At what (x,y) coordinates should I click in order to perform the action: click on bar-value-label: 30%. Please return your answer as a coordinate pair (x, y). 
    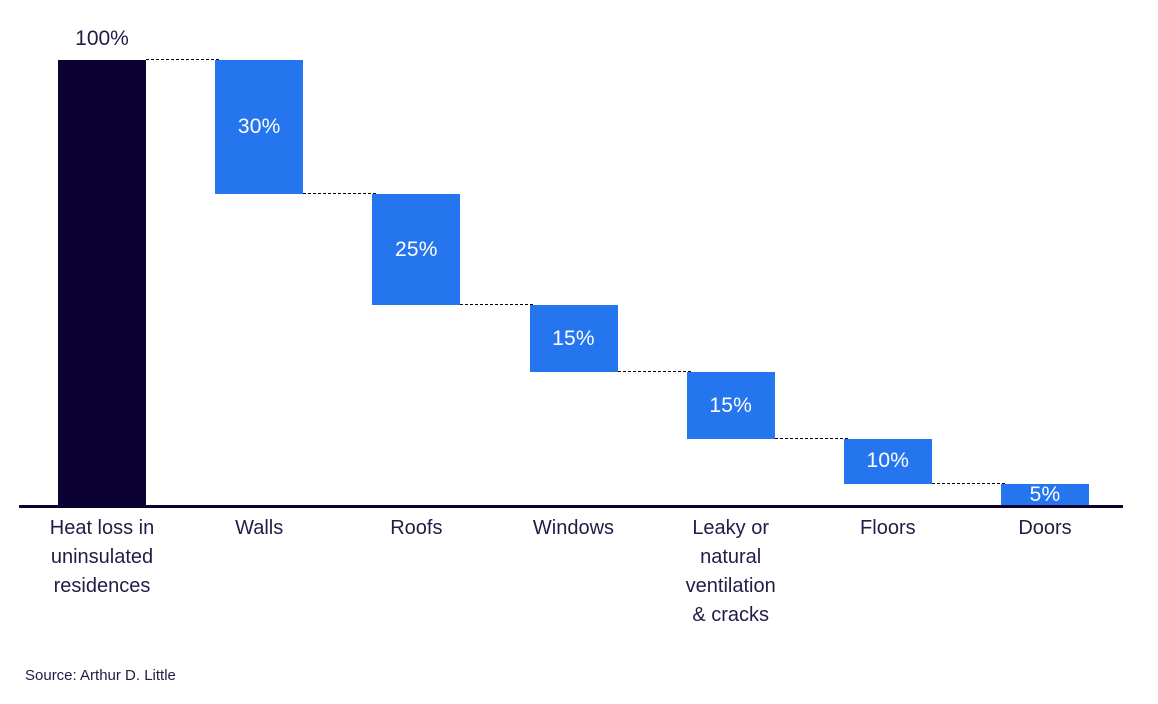
    Looking at the image, I should click on (259, 126).